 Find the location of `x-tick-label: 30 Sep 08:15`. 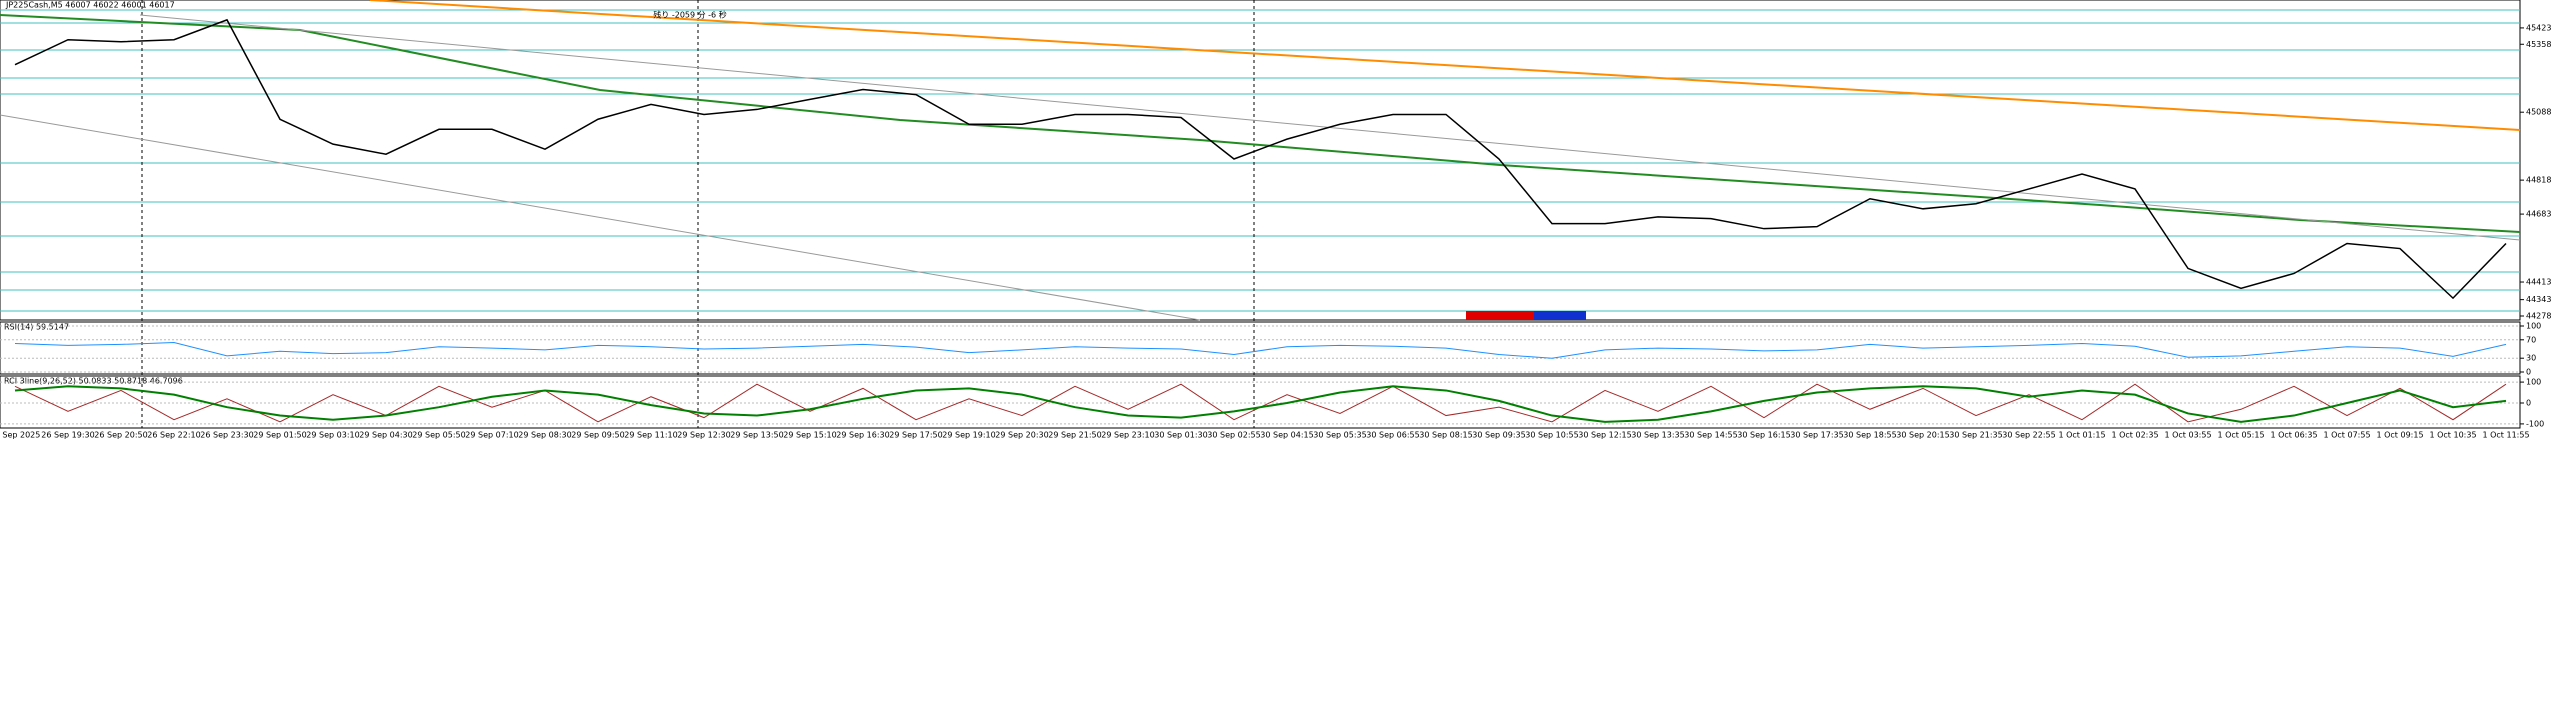

x-tick-label: 30 Sep 08:15 is located at coordinates (1445, 435).